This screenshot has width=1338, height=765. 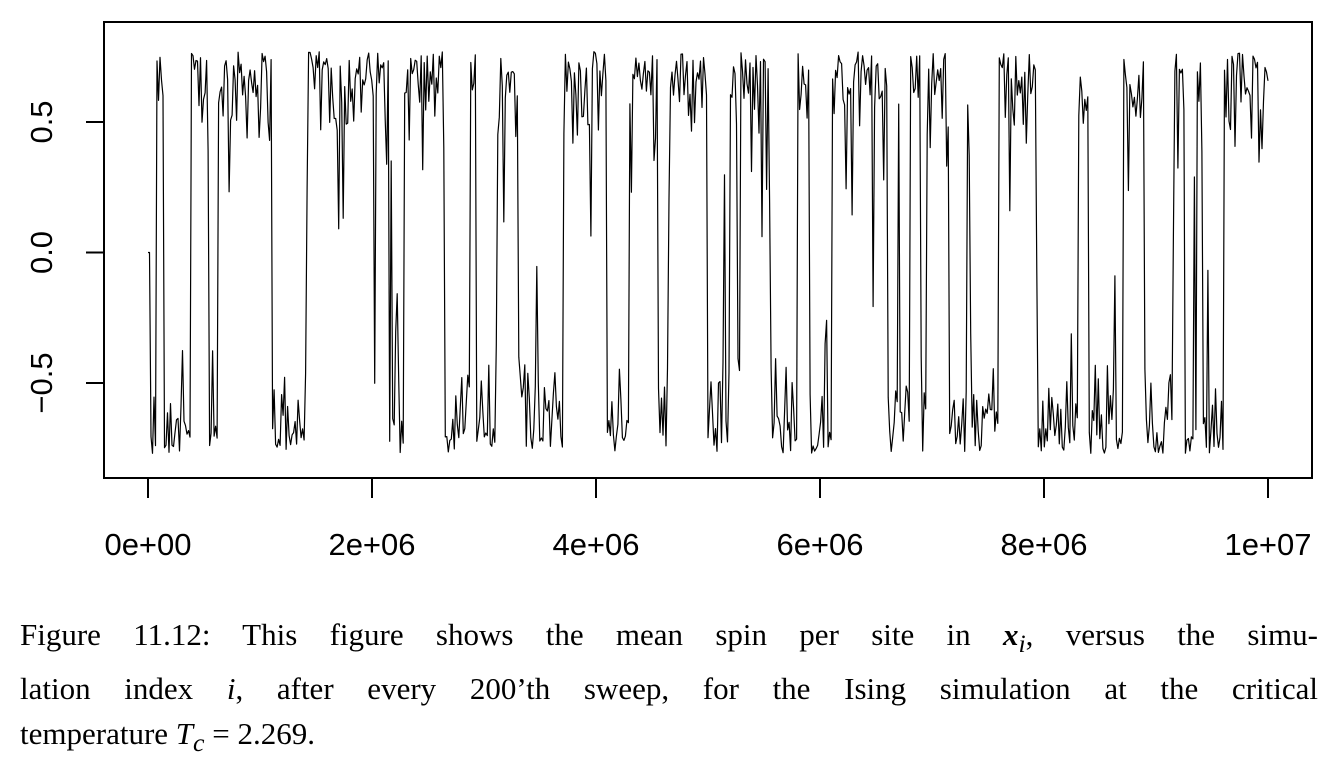 I want to click on x-axis: 0e+00 2e+06 4e+06 6e+06 8e+06 1e+07, so click(x=708, y=519).